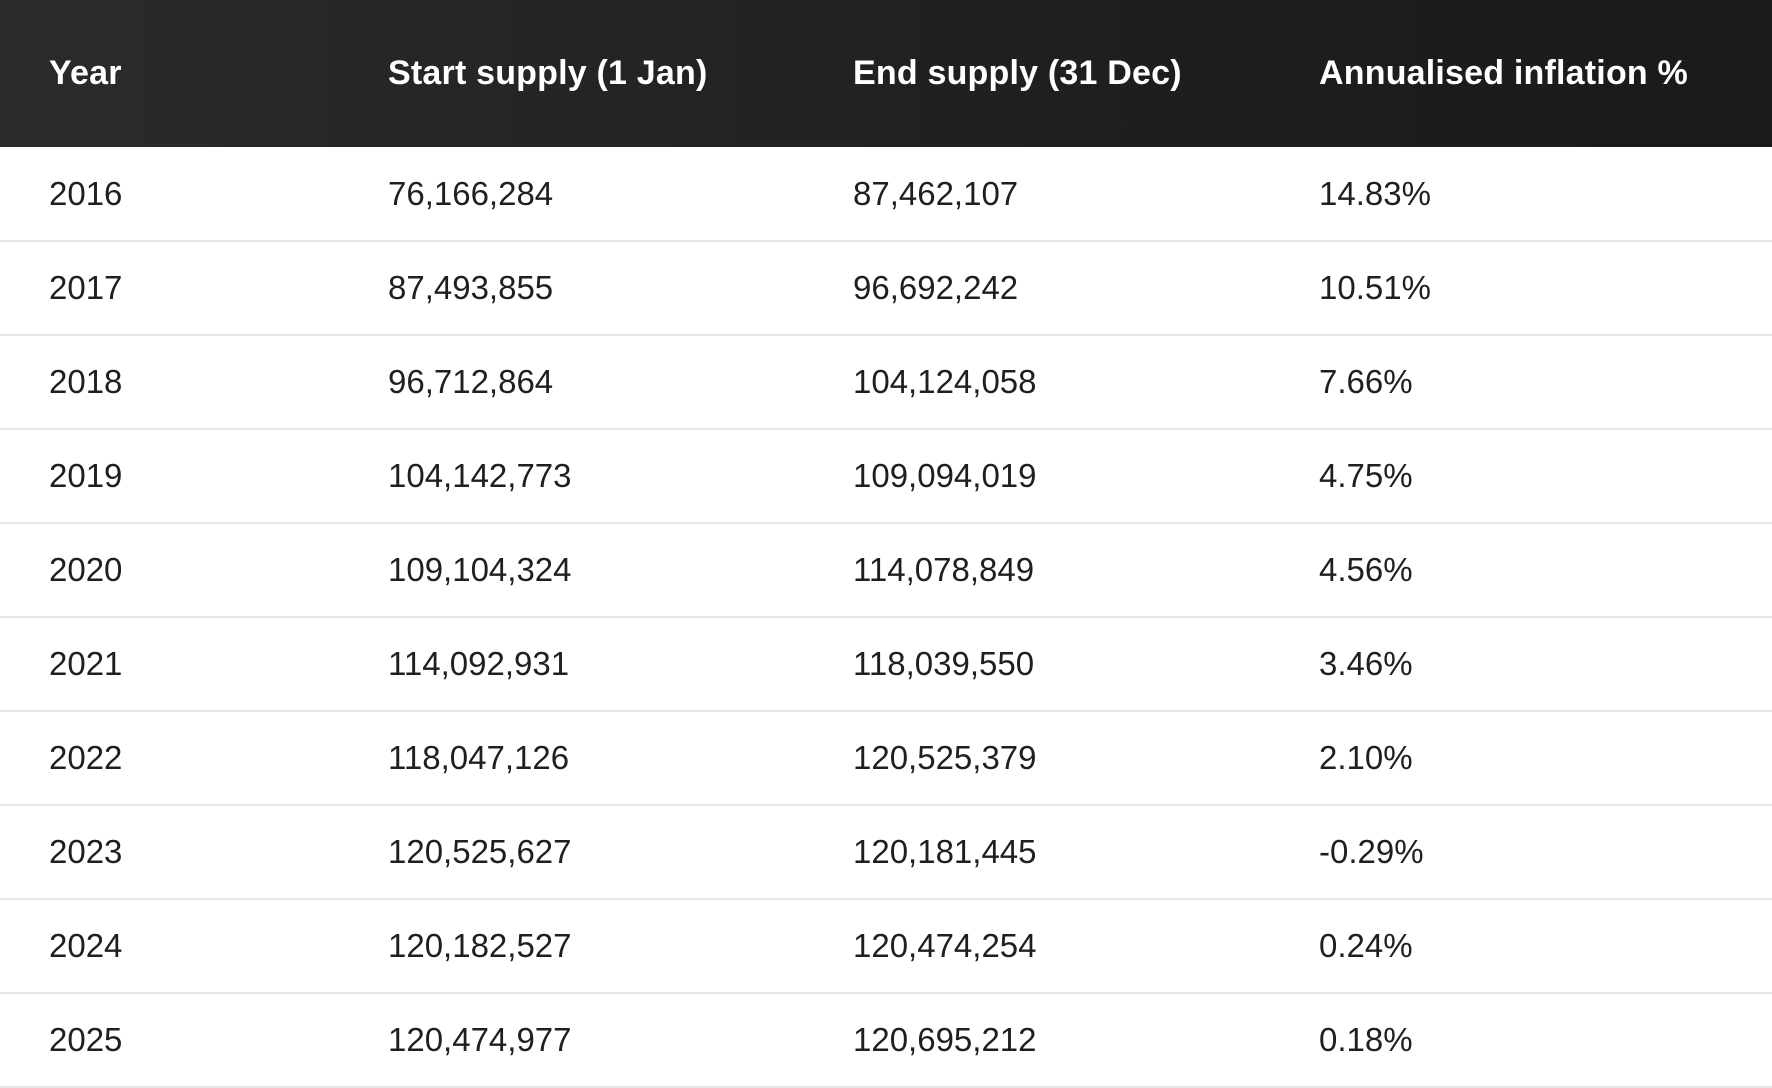  I want to click on table-row: 2021 114,092,931 118,039,550 3.46%, so click(886, 664).